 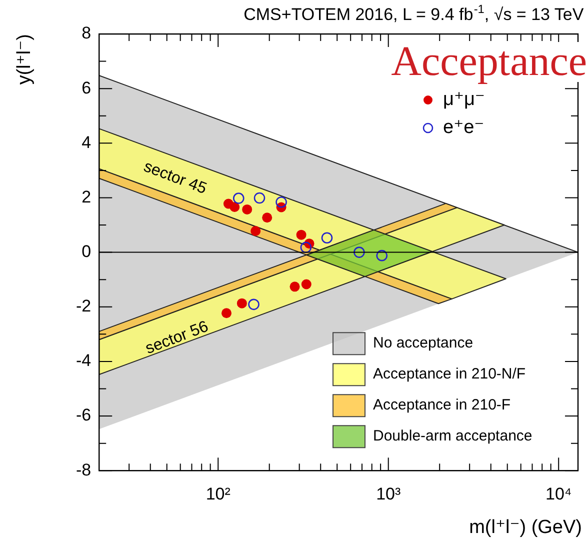 I want to click on y-tick-label: 8, so click(x=87, y=33).